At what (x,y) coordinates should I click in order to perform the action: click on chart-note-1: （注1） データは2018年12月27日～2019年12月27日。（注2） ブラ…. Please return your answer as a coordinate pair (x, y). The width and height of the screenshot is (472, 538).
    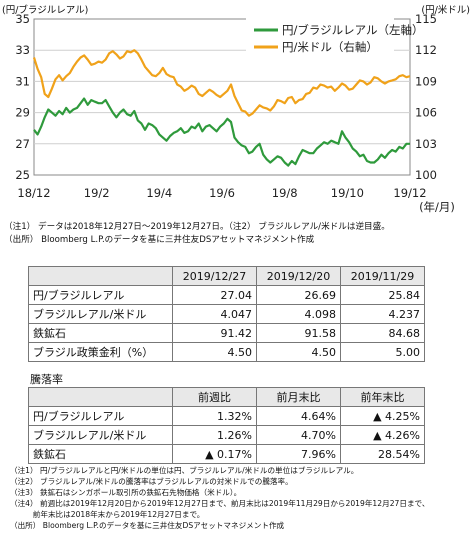
    Looking at the image, I should click on (197, 227).